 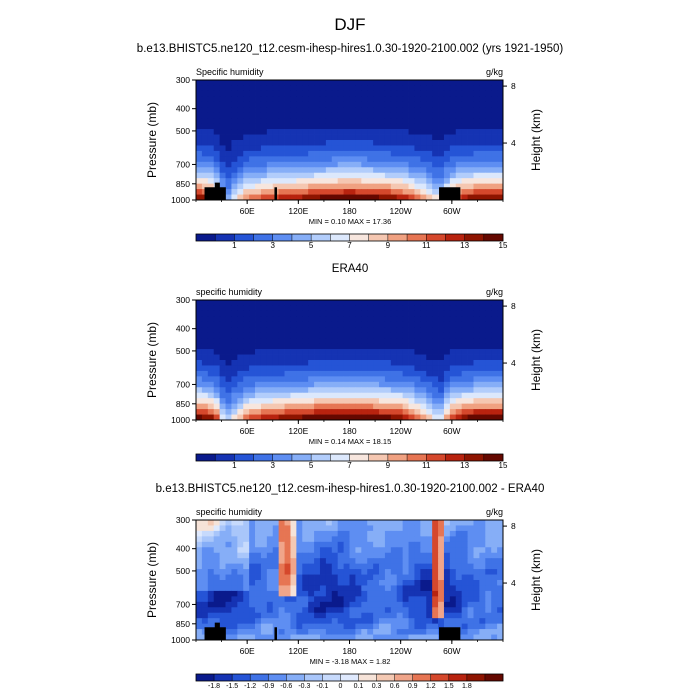 What do you see at coordinates (351, 461) in the screenshot?
I see `colorbar: 1 3 5 7 9 11 13 15` at bounding box center [351, 461].